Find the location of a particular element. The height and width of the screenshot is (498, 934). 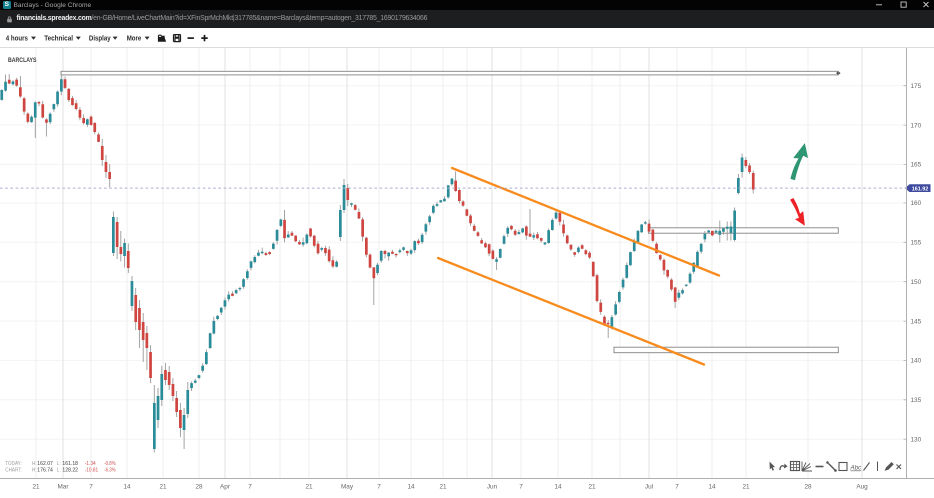

svg-text: -10.81 is located at coordinates (92, 470).